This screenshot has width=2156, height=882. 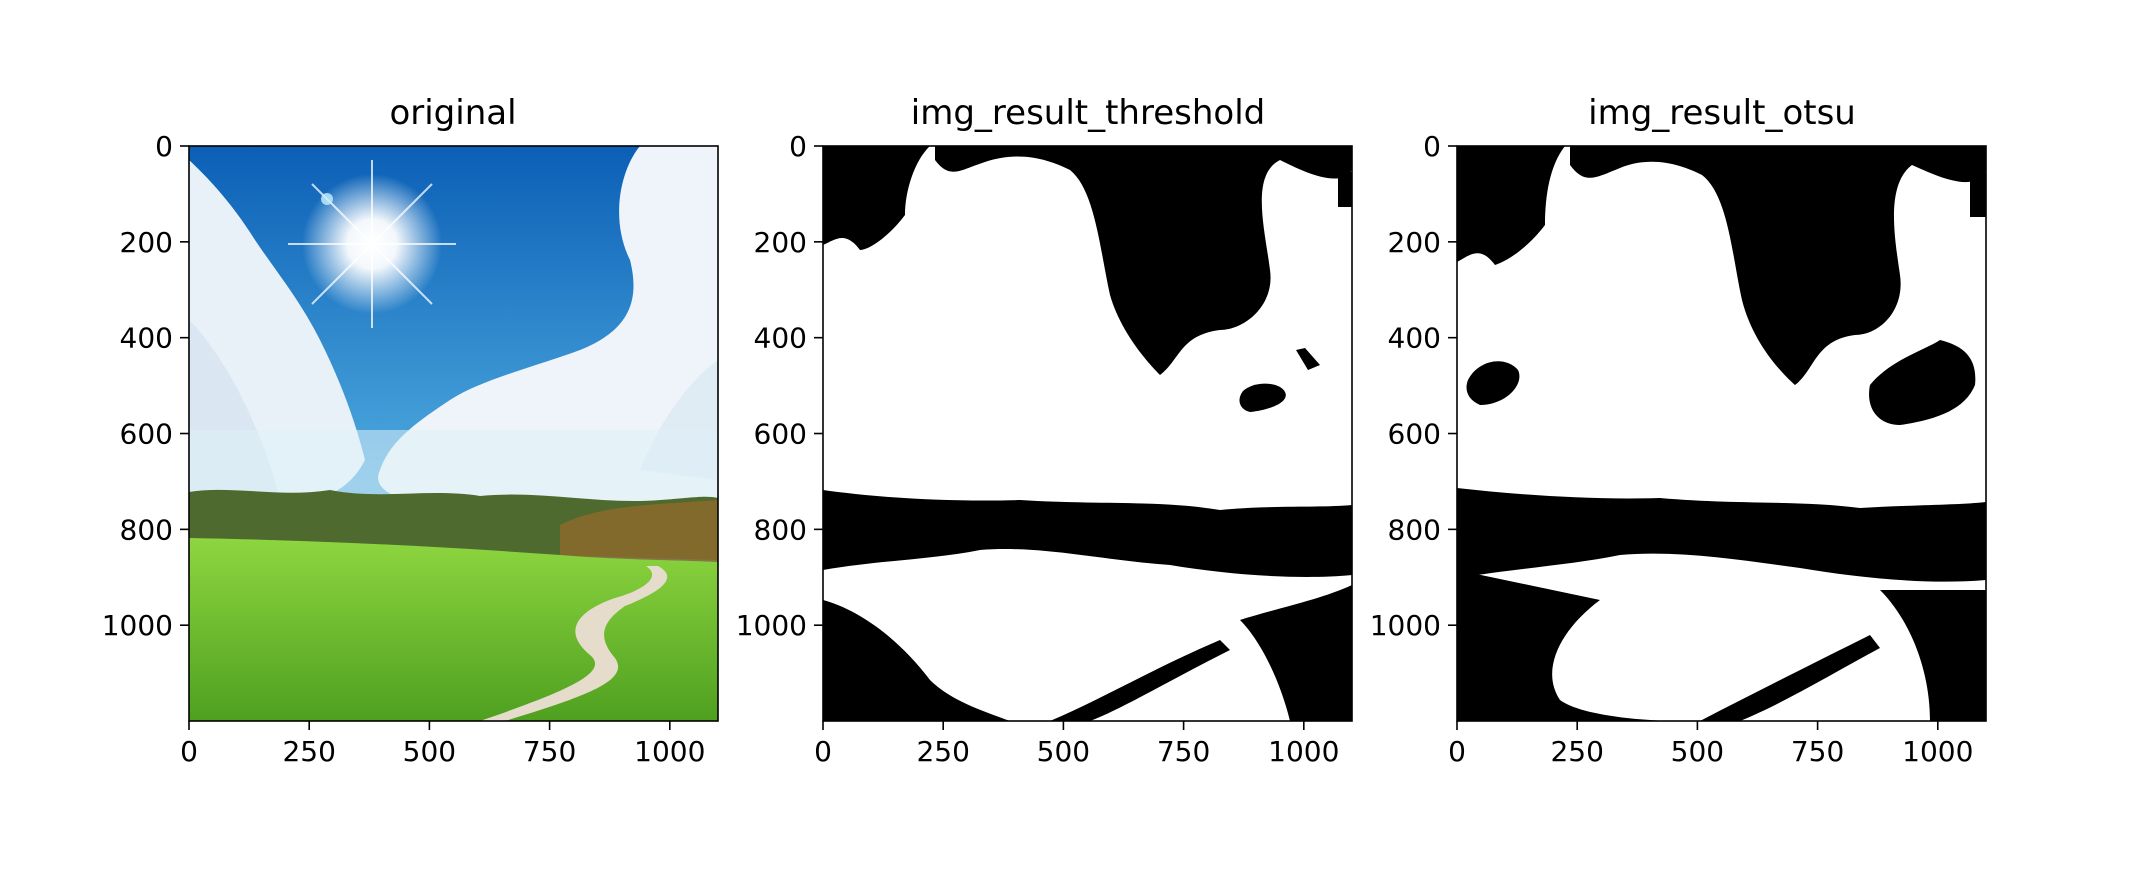 I want to click on panel-title: img_result_threshold, so click(x=1088, y=113).